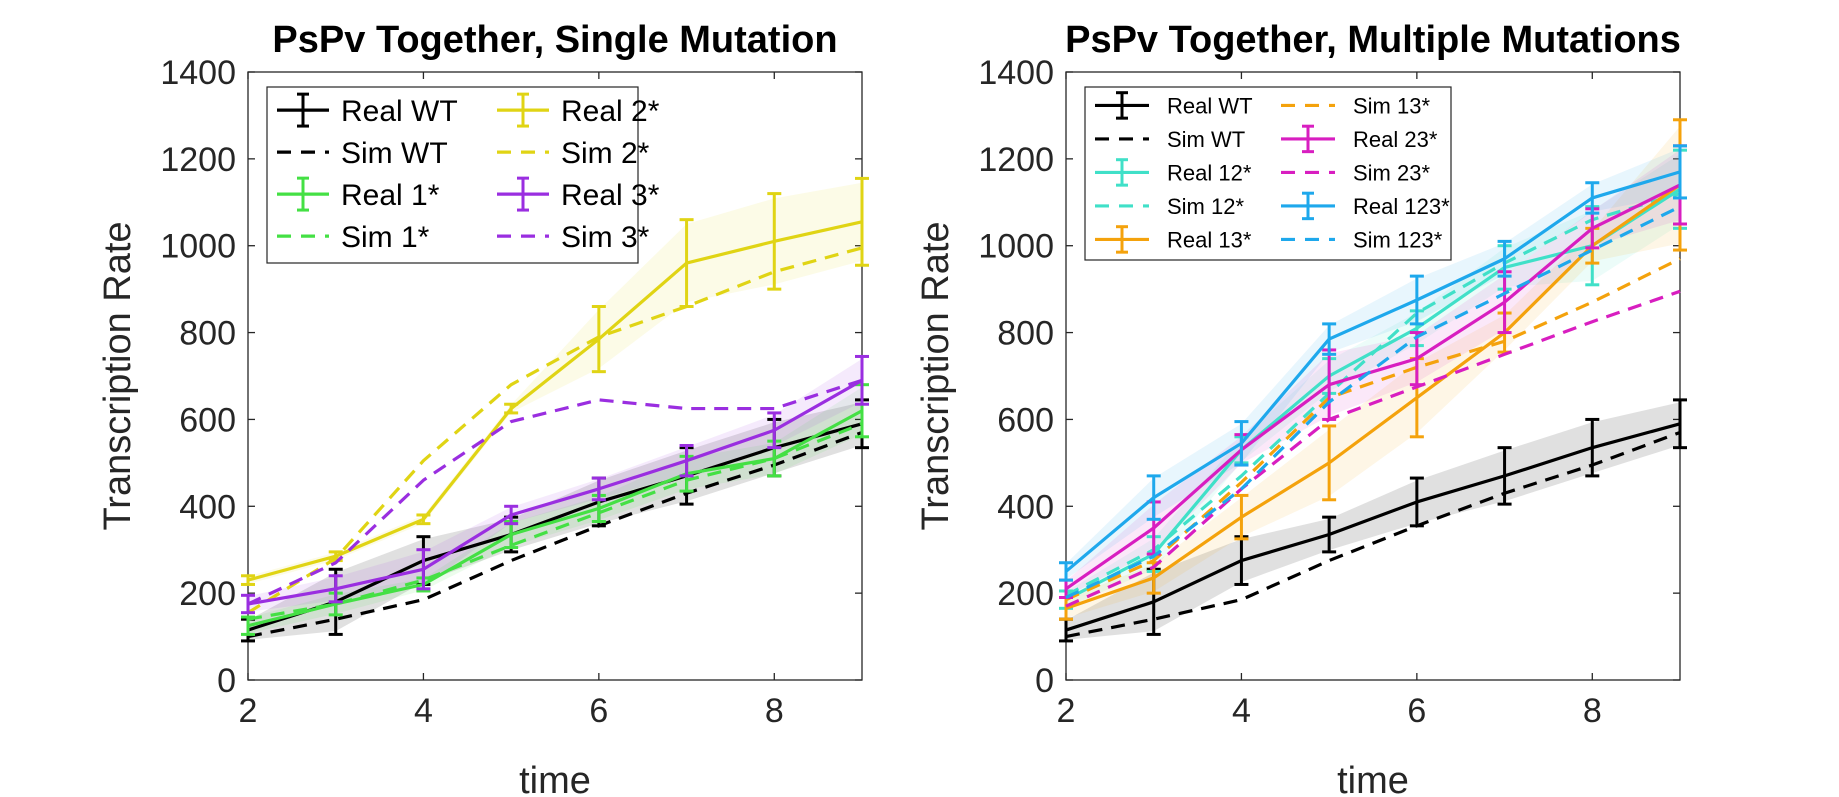 This screenshot has height=797, width=1839. I want to click on legend-entry: Real 3*, so click(610, 195).